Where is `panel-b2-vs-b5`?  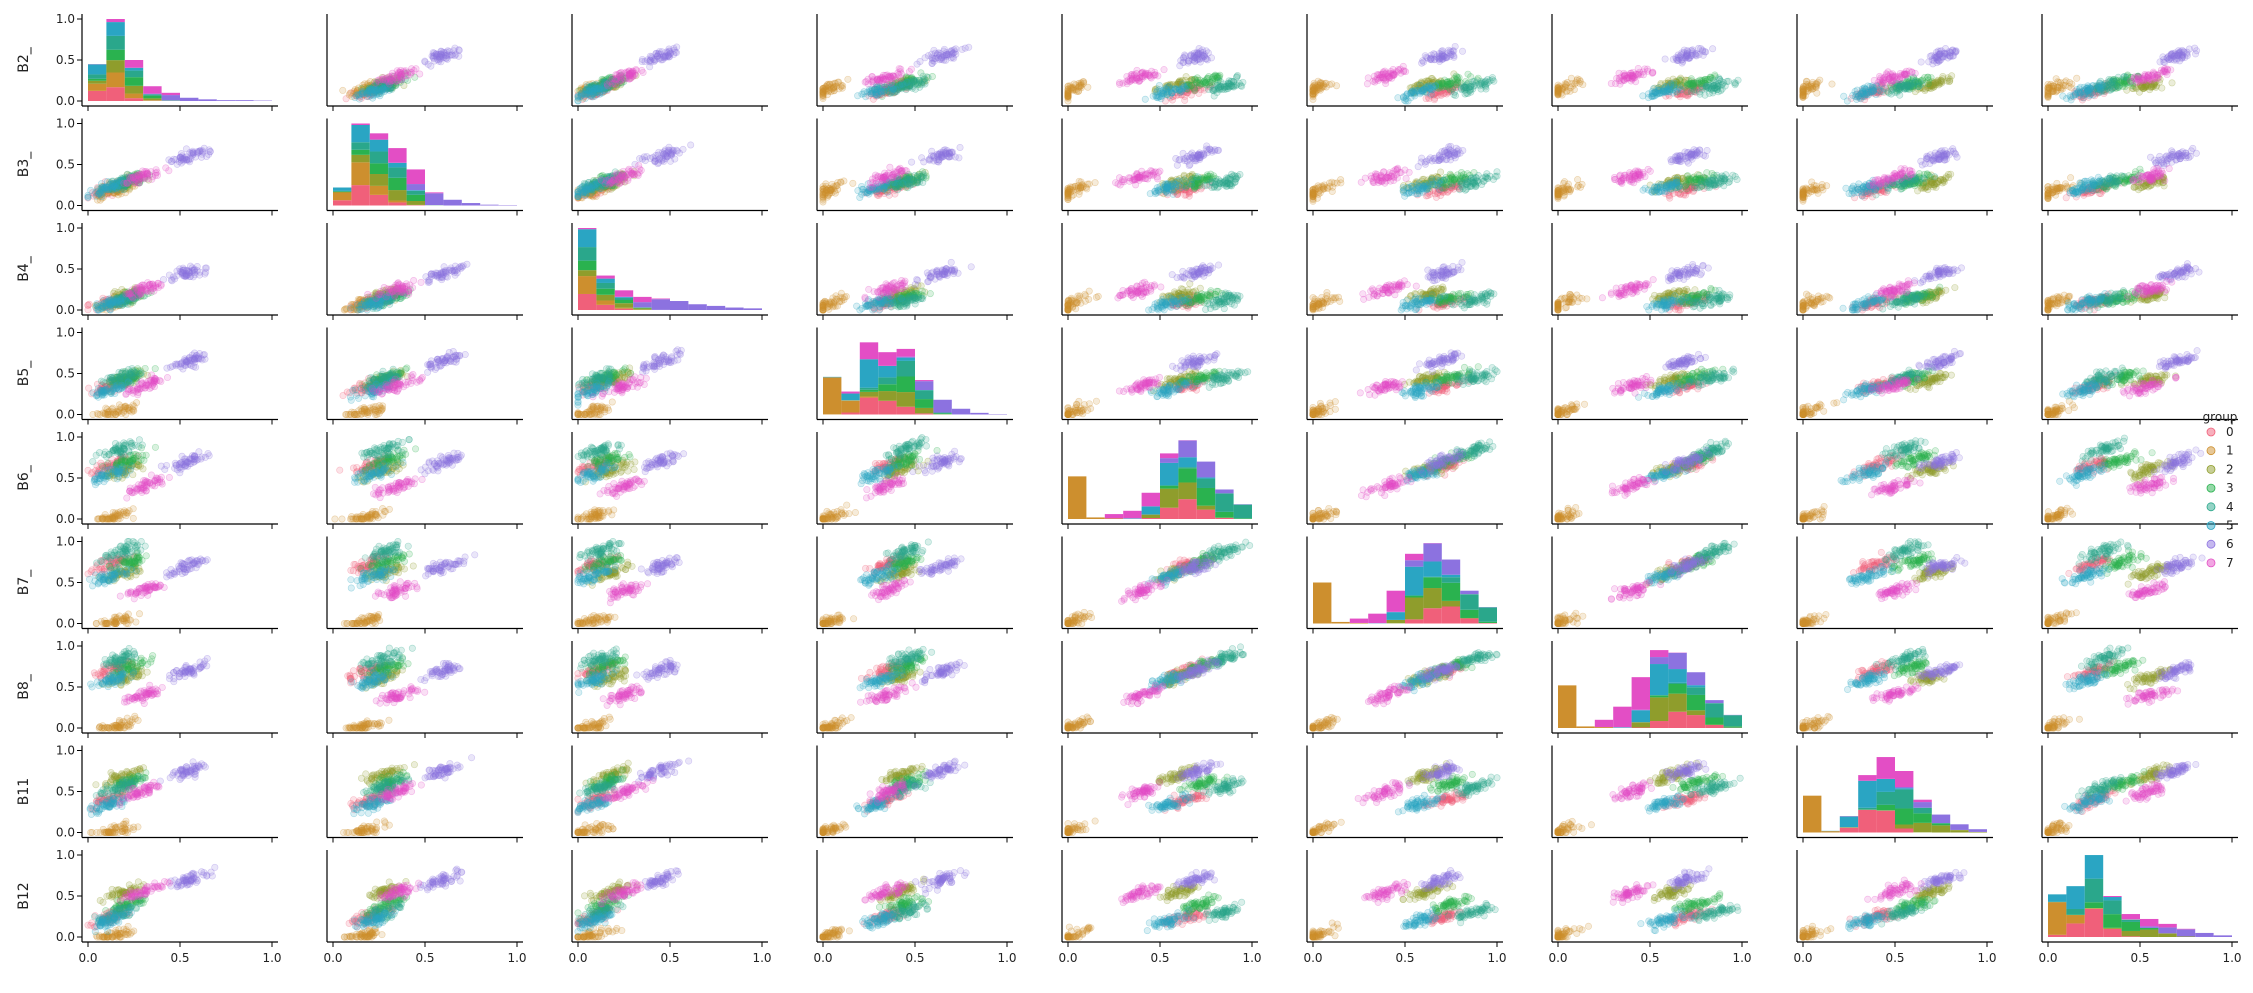 panel-b2-vs-b5 is located at coordinates (914, 62).